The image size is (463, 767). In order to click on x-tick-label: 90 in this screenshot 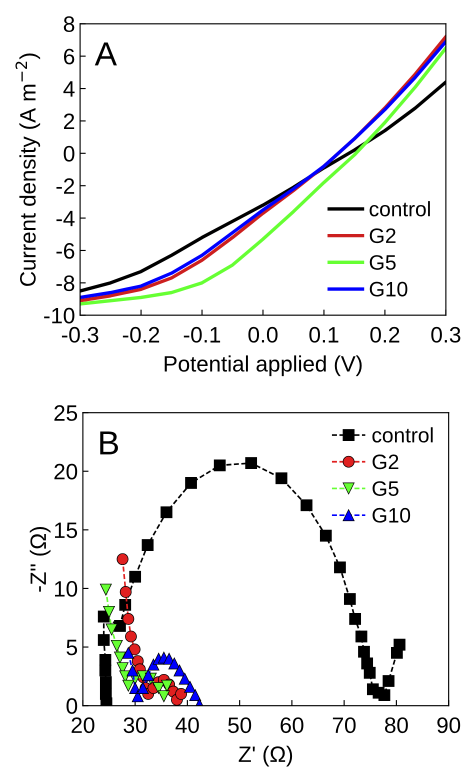, I will do `click(448, 725)`.